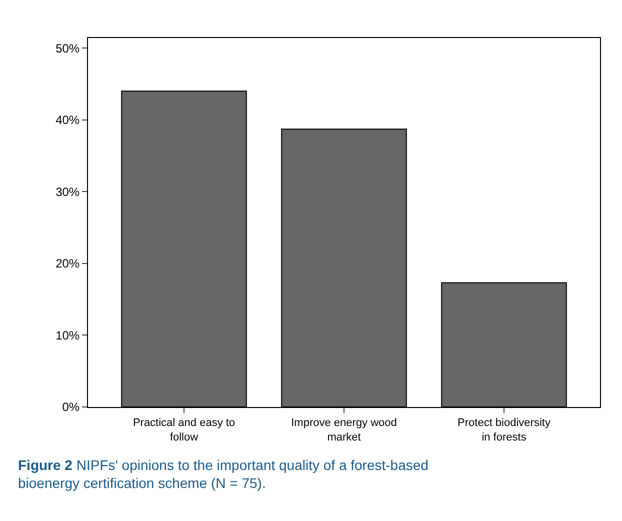 The width and height of the screenshot is (622, 521). I want to click on y-tick-label: 0%, so click(71, 407).